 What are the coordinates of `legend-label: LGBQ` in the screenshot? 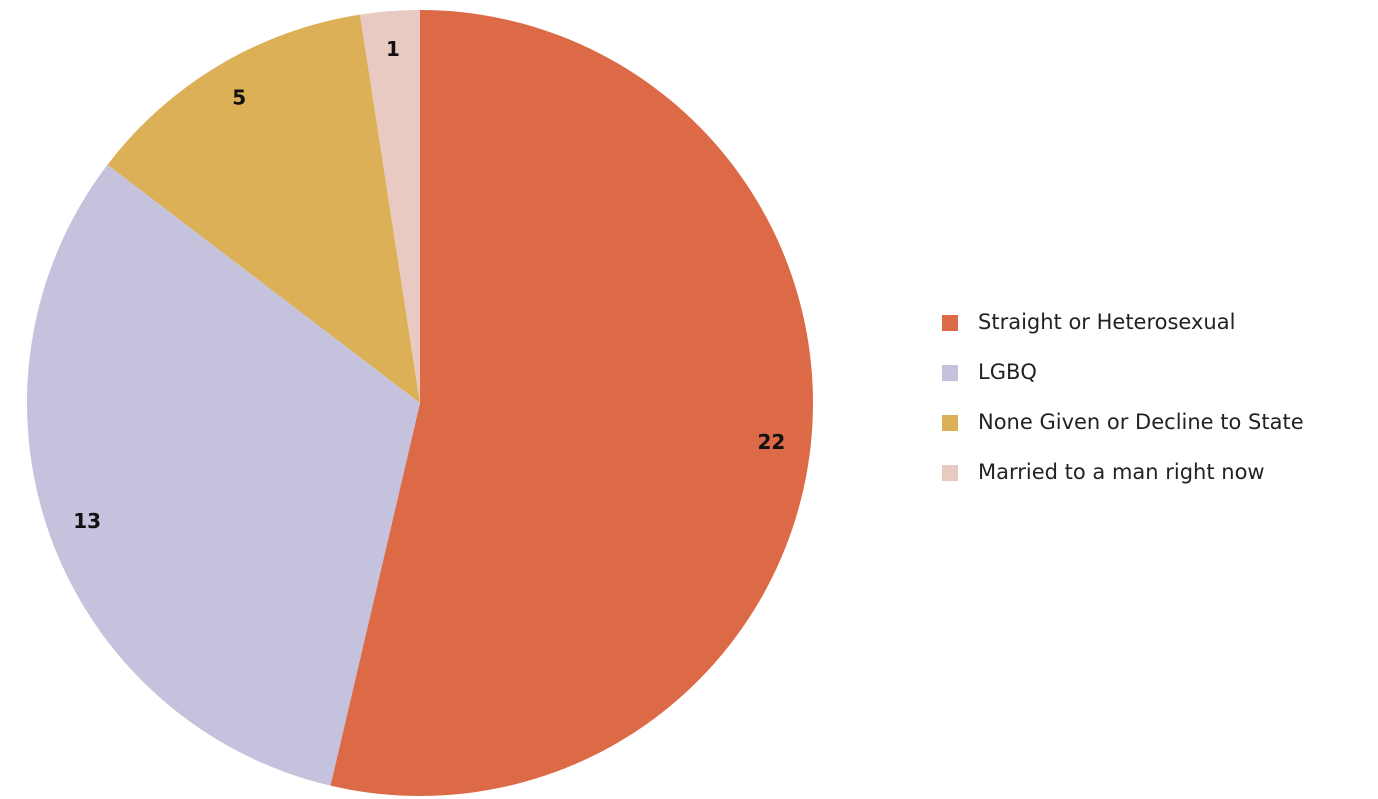 It's located at (1007, 372).